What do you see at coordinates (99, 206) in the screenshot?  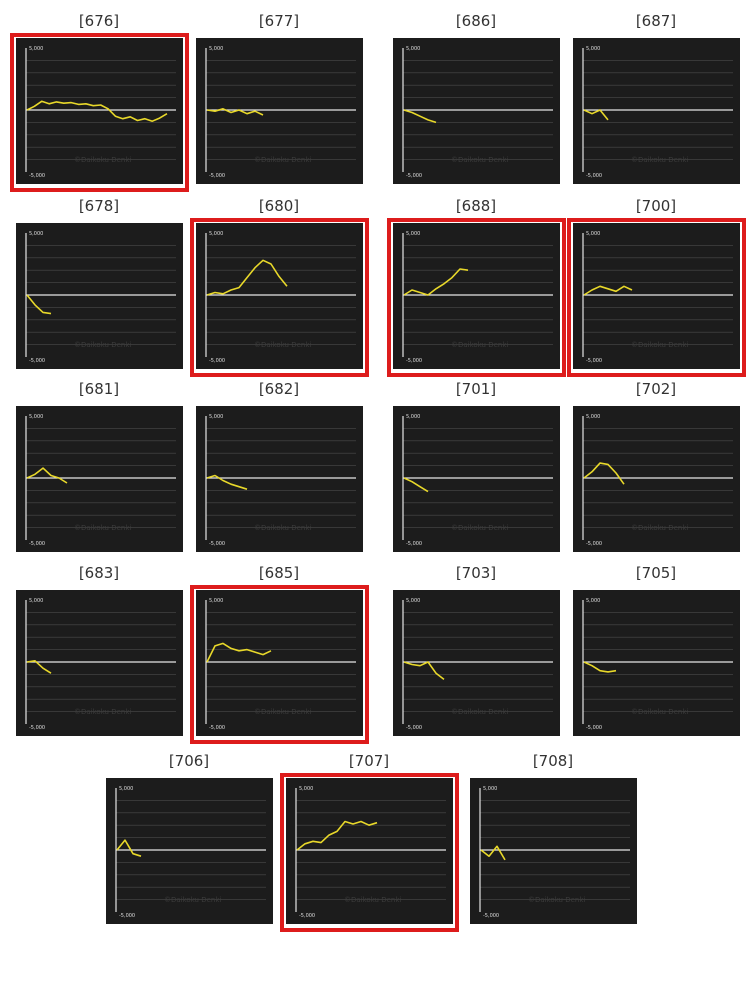 I see `chart-label: [678]` at bounding box center [99, 206].